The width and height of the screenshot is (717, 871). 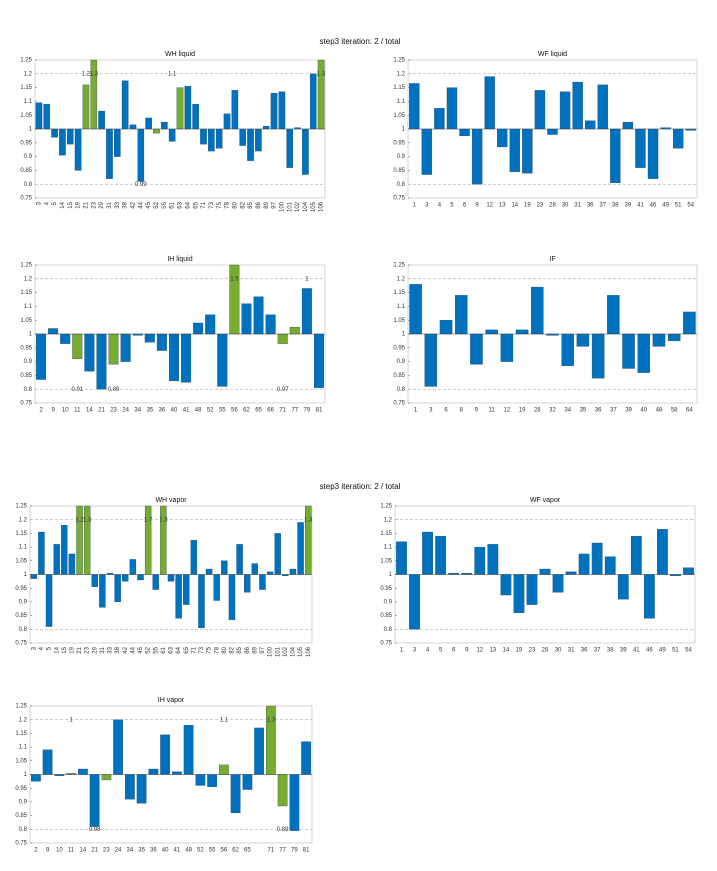 What do you see at coordinates (57, 649) in the screenshot?
I see `x-tick-label: 14` at bounding box center [57, 649].